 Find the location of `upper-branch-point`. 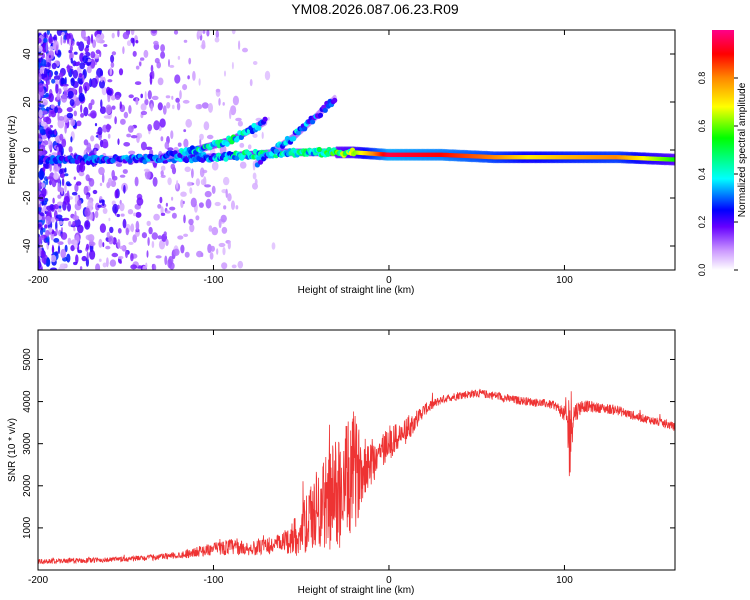

upper-branch-point is located at coordinates (241, 137).